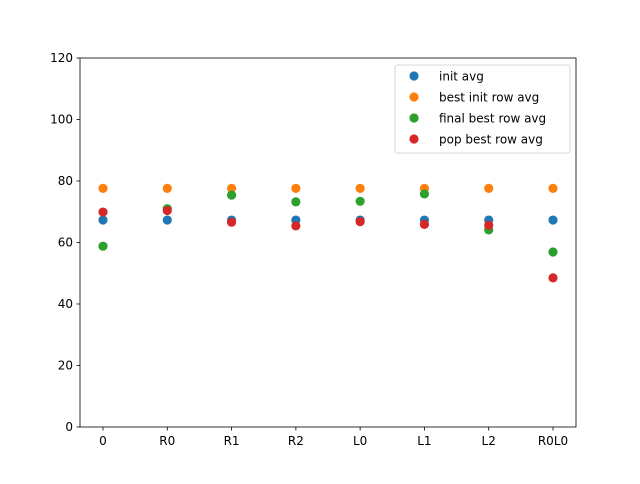  Describe the element at coordinates (61, 120) in the screenshot. I see `y-tick-label: 100` at that location.